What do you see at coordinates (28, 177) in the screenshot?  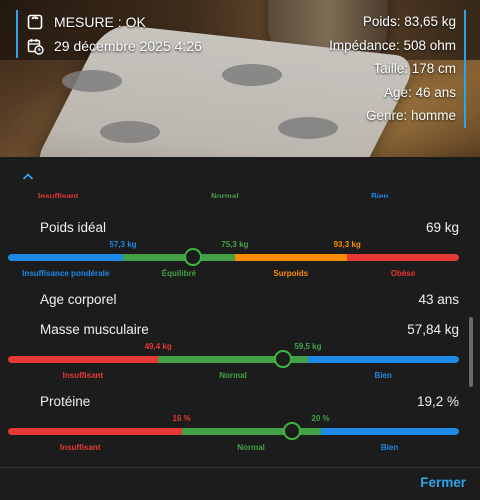 I see `chevron-up-icon` at bounding box center [28, 177].